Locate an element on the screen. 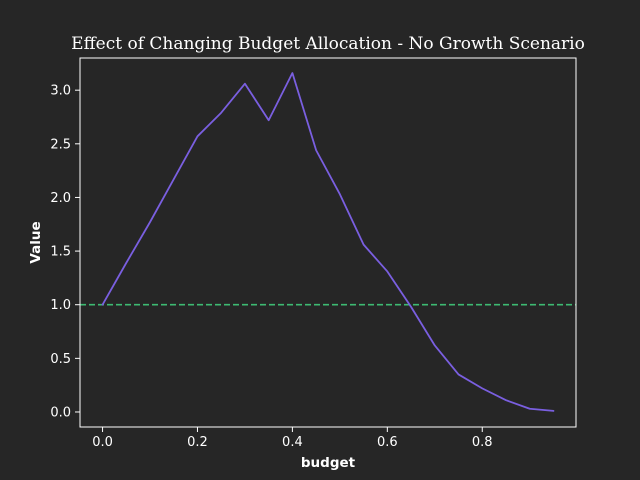  x-tick-label: 0.8 is located at coordinates (482, 442).